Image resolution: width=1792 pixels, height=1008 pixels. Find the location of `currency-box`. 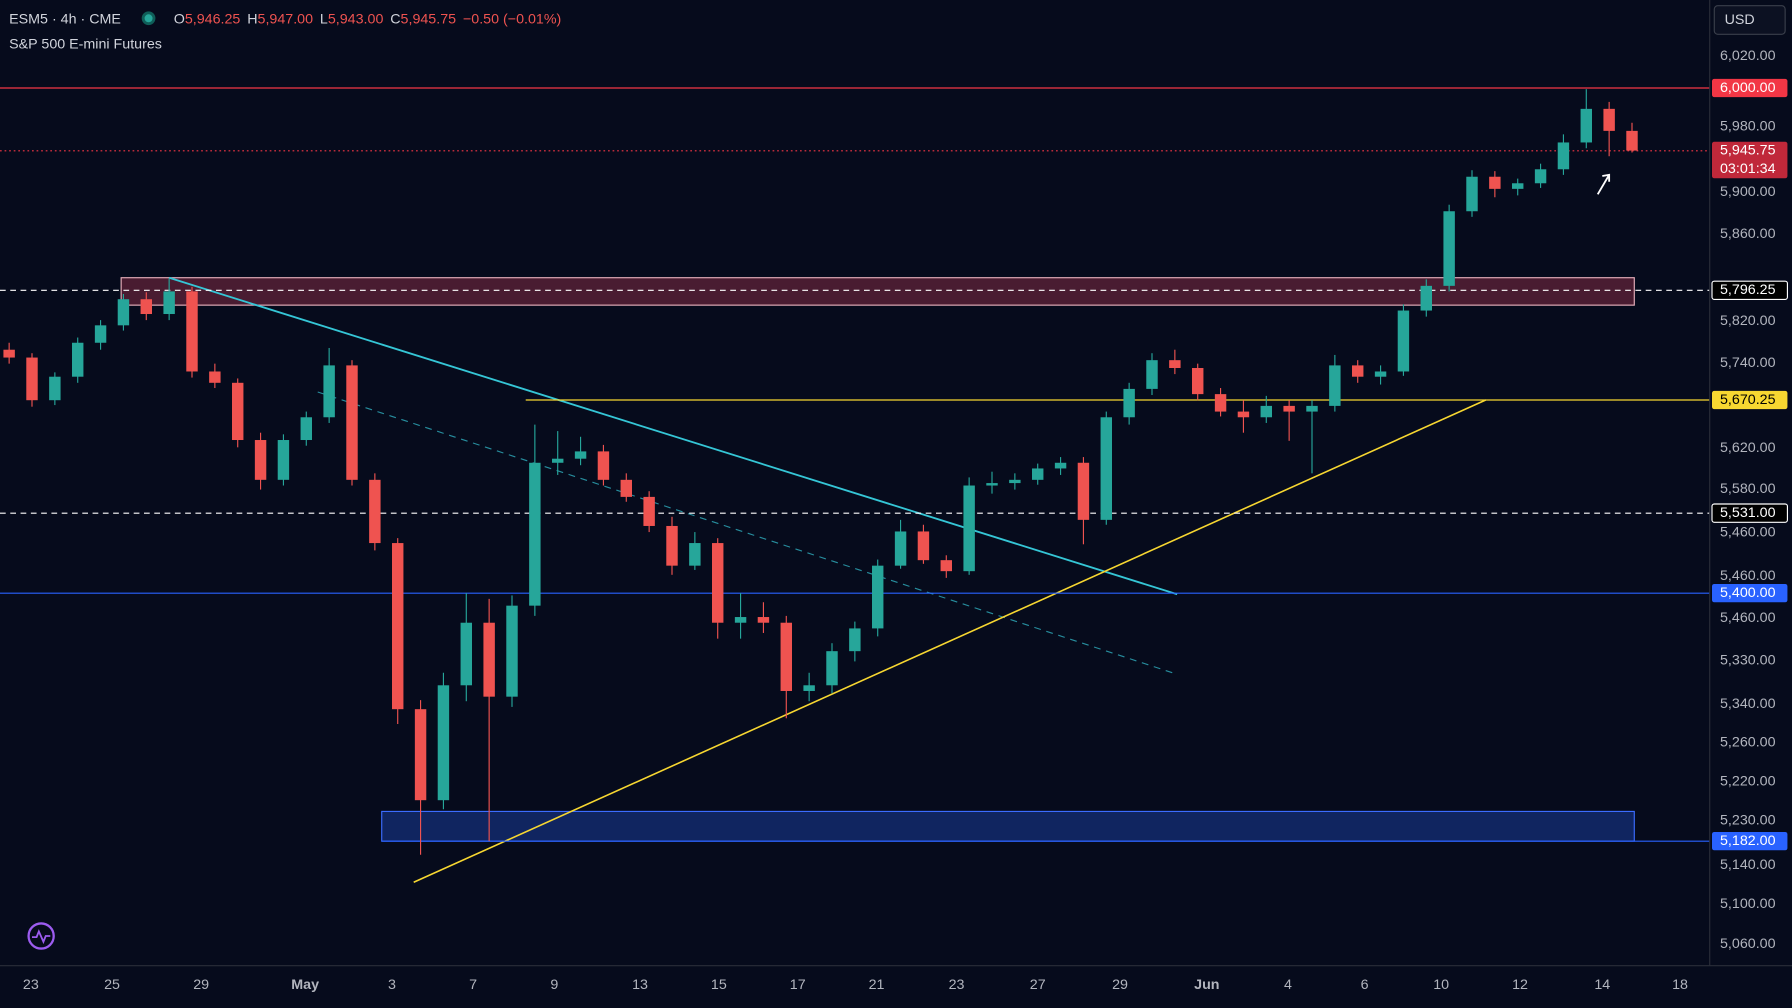

currency-box is located at coordinates (1749, 20).